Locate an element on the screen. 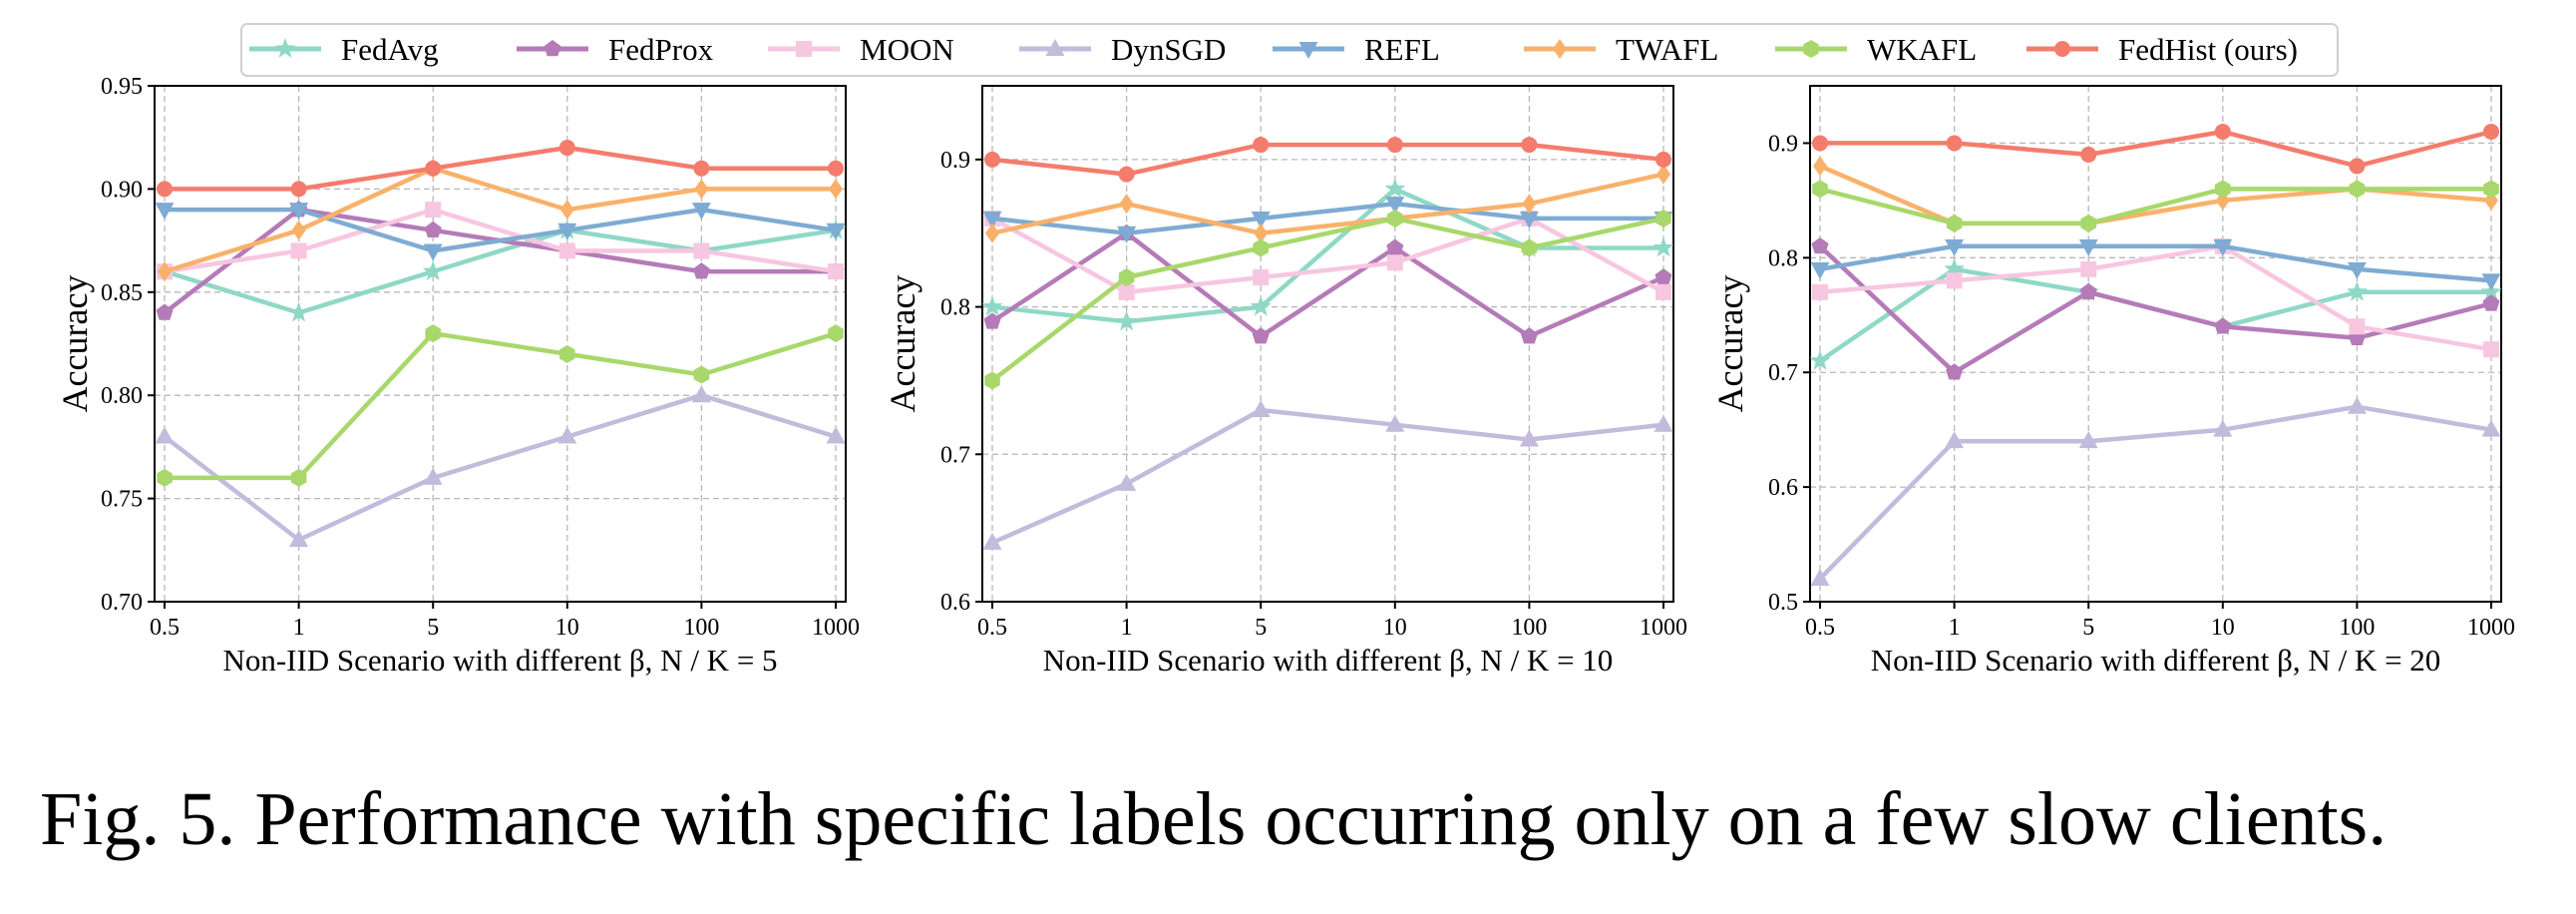 Image resolution: width=2576 pixels, height=914 pixels. y-tick-label: 0.8 is located at coordinates (1783, 258).